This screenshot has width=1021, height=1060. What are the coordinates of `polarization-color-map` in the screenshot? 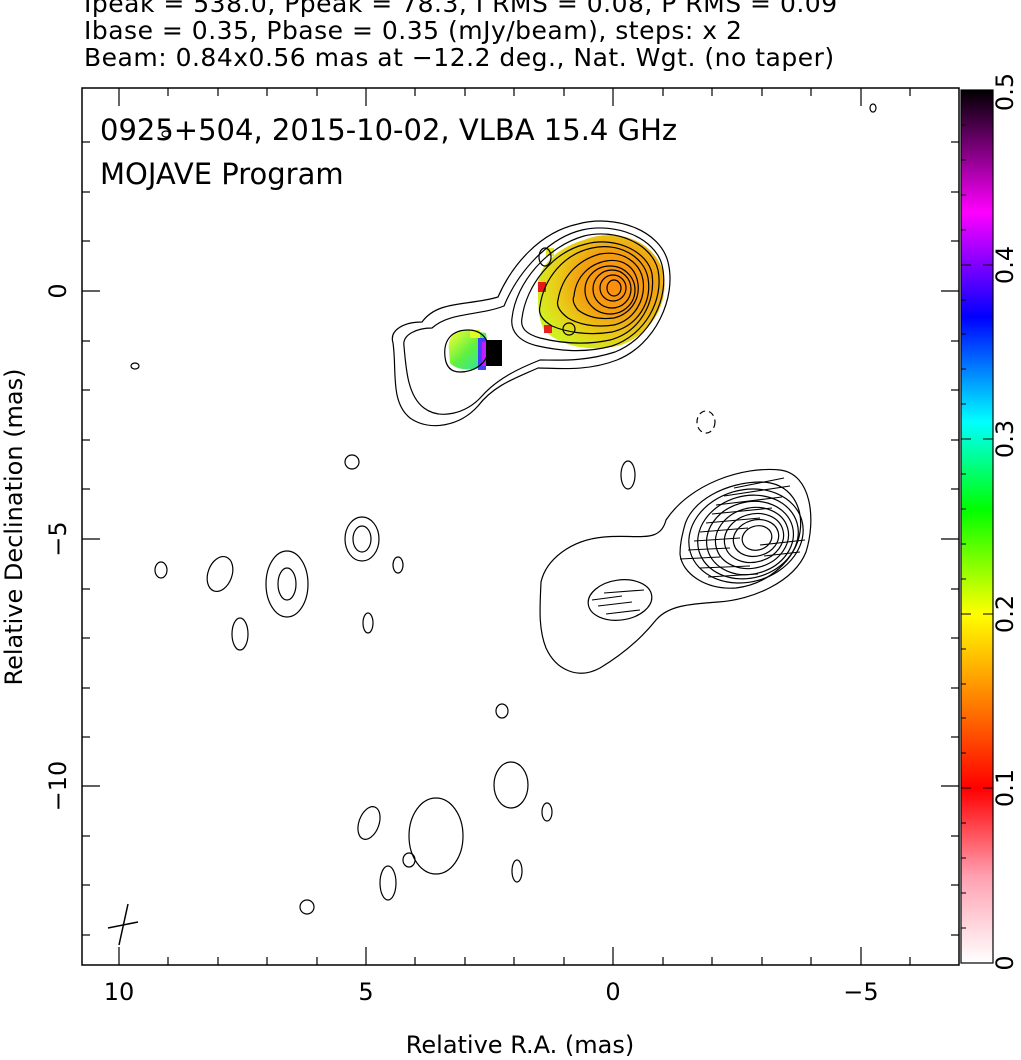 It's located at (556, 302).